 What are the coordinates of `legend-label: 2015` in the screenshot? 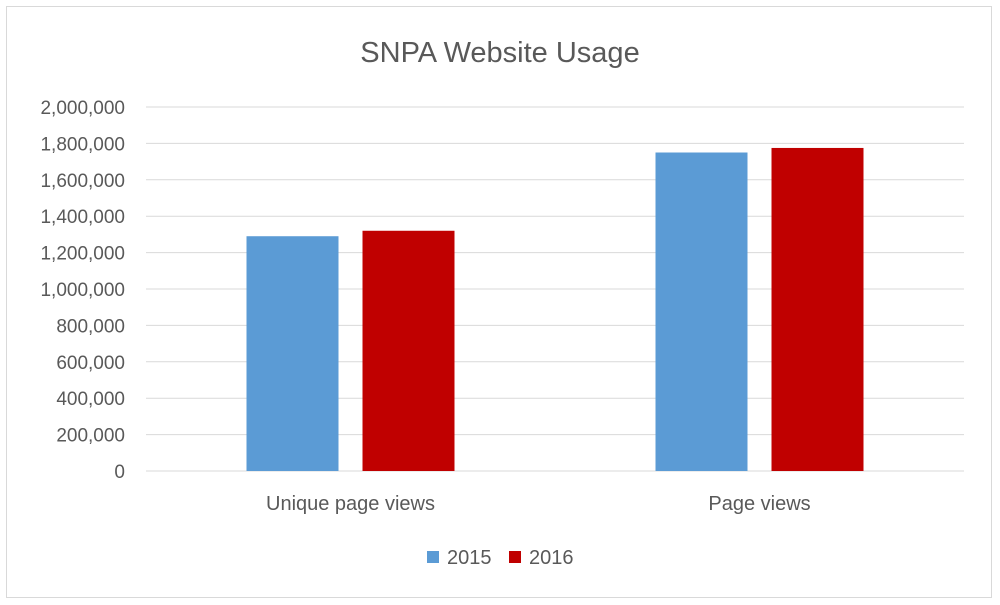 It's located at (469, 558).